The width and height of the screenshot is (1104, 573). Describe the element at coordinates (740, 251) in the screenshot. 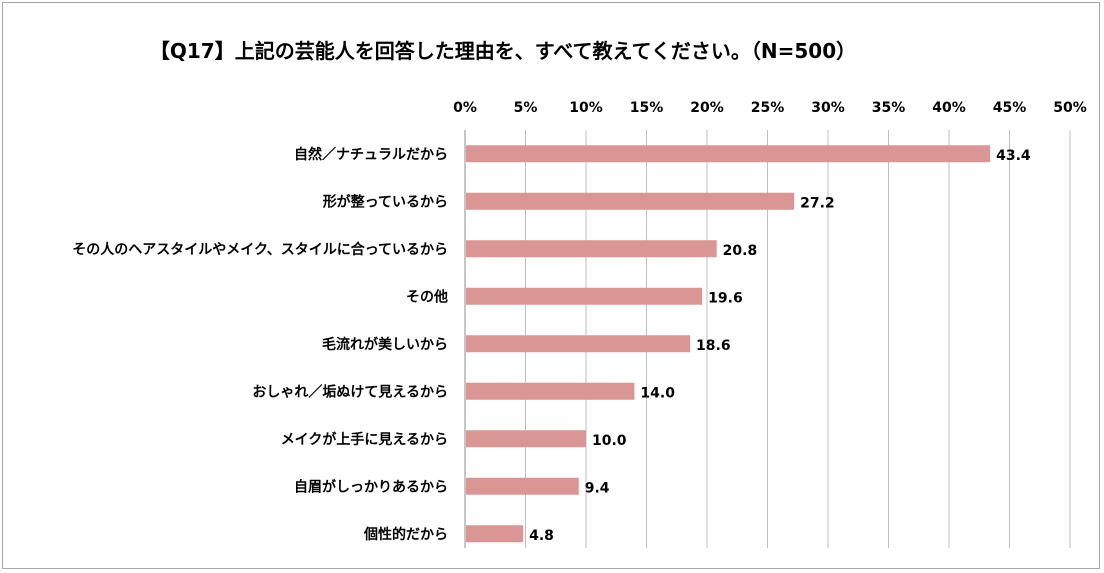

I see `value-label: 20.8` at that location.